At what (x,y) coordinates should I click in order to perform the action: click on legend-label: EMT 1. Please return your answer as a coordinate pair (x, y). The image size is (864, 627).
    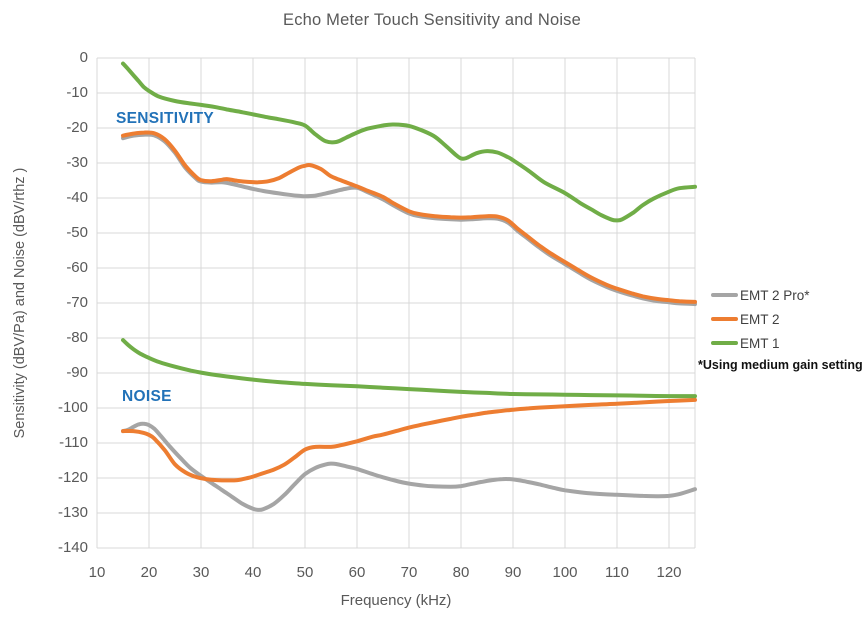
    Looking at the image, I should click on (760, 343).